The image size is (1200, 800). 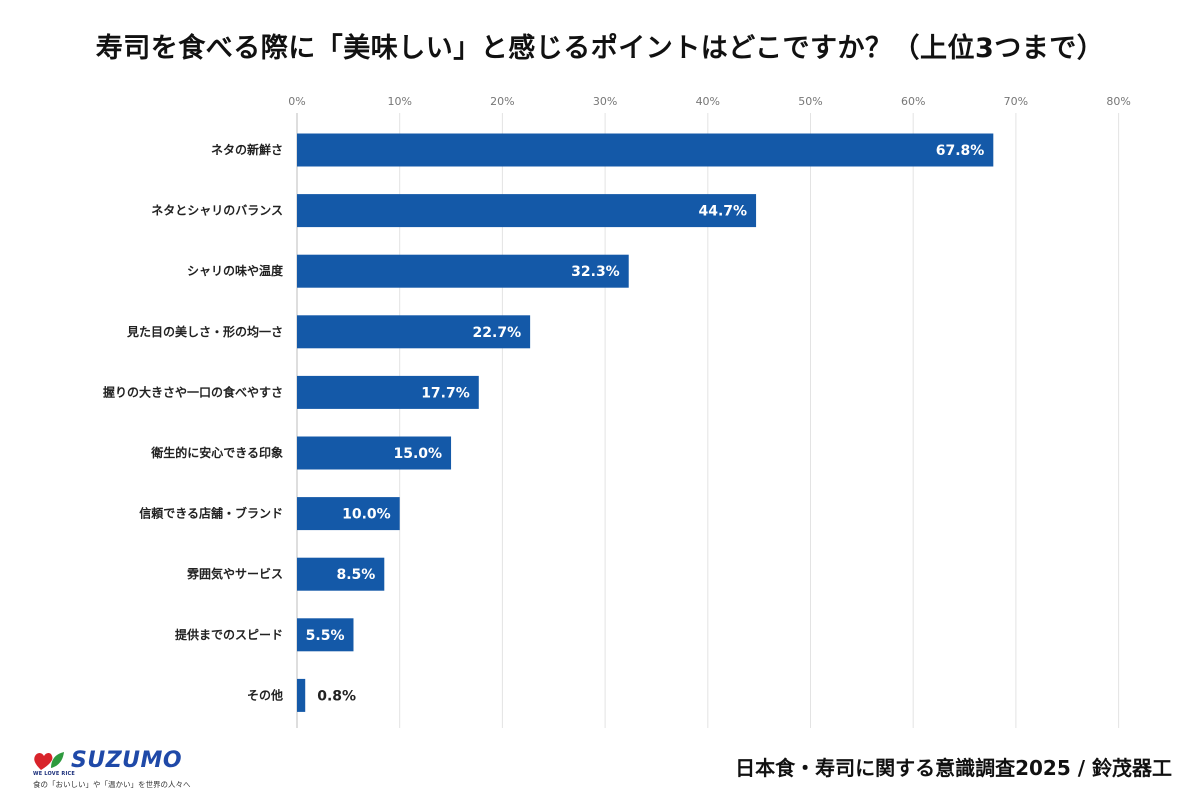 I want to click on x-tick-label: 10%, so click(x=399, y=101).